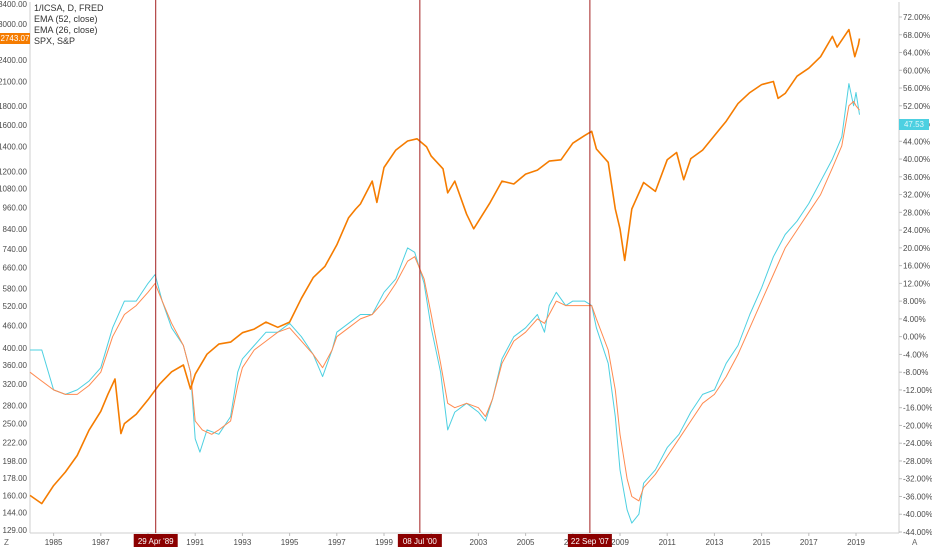 The image size is (932, 550). I want to click on right-tick-label: 72.00%, so click(916, 17).